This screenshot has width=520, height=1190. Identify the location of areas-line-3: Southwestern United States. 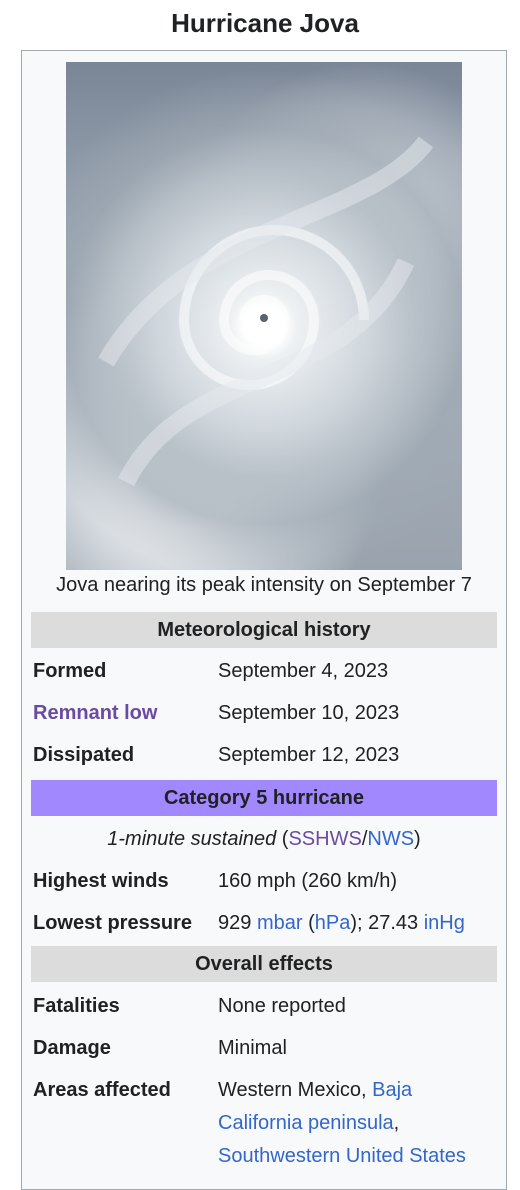
(363, 1156).